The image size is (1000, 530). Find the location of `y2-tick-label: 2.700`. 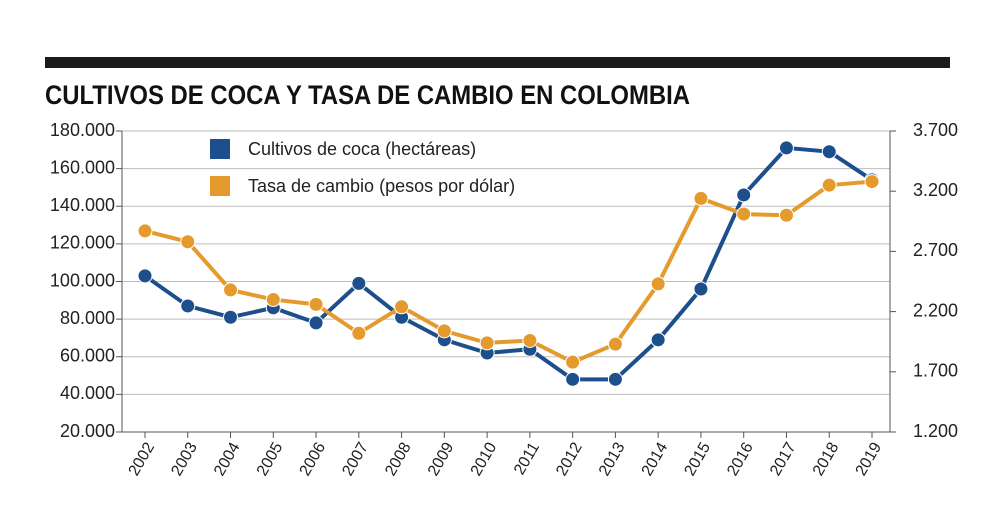

y2-tick-label: 2.700 is located at coordinates (935, 250).